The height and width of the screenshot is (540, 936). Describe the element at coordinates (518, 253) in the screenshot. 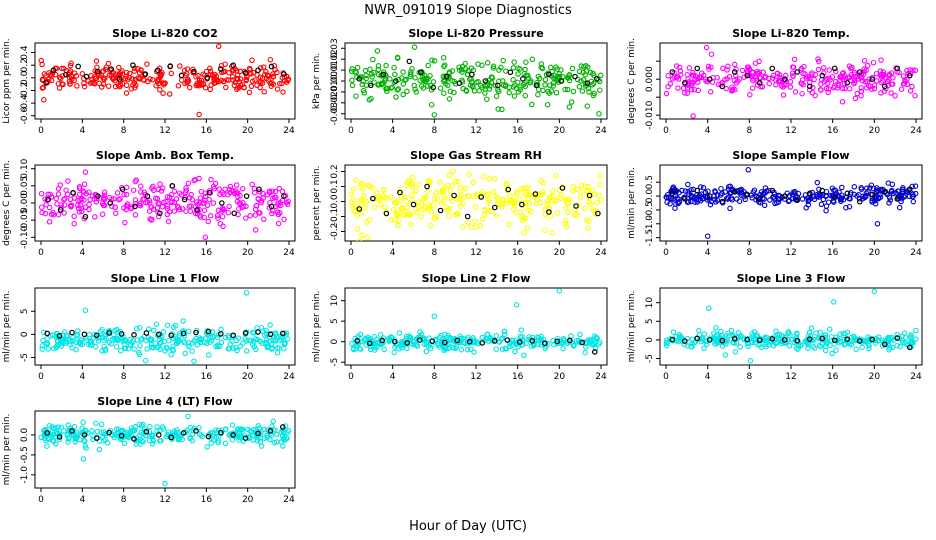

I see `x-tick-label: 16` at that location.